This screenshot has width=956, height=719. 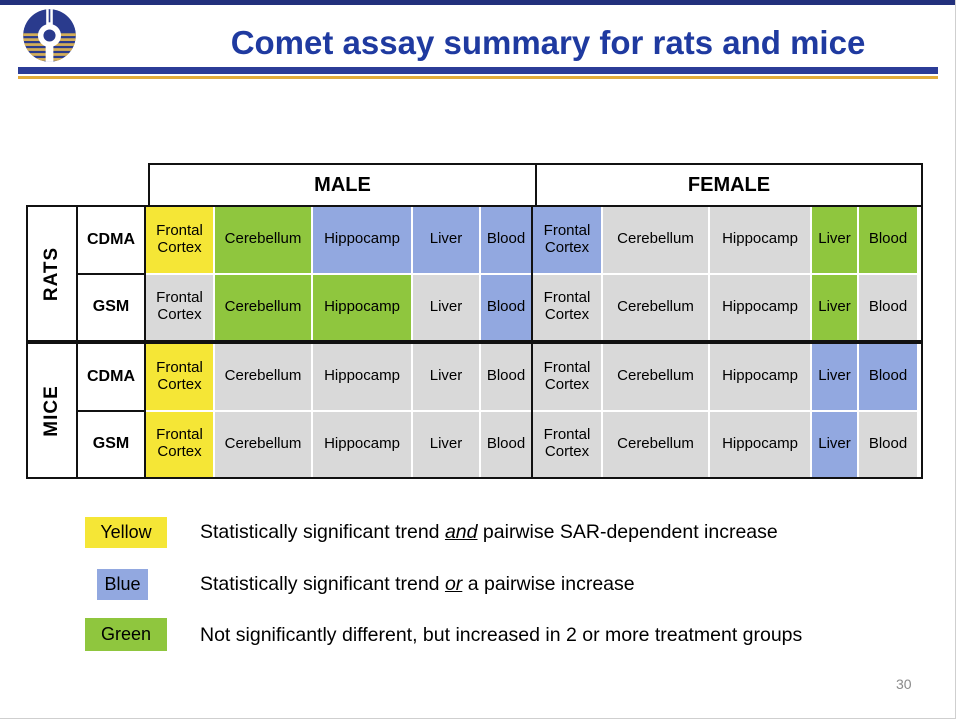 I want to click on page-number: 30, so click(x=904, y=684).